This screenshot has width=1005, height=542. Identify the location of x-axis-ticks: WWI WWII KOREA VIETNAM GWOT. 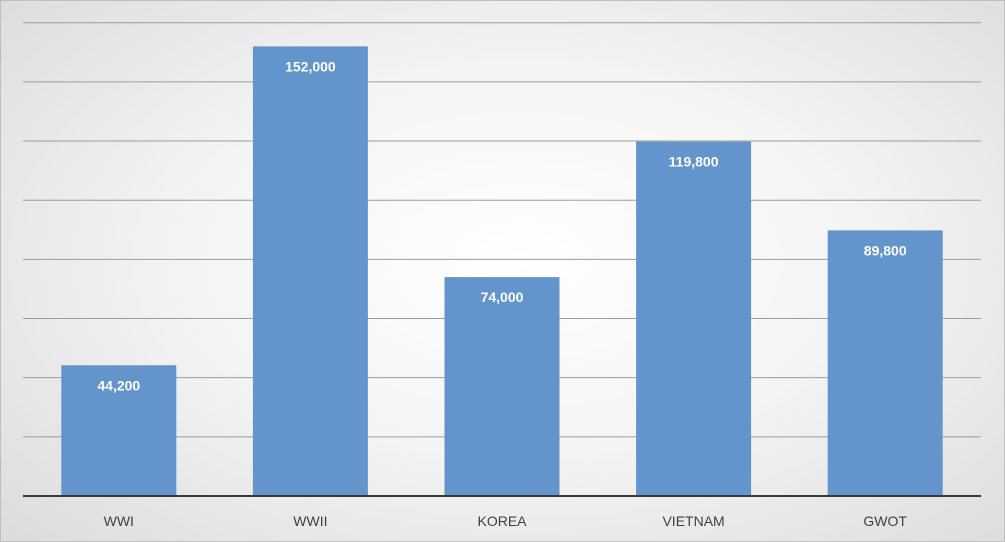
(506, 521).